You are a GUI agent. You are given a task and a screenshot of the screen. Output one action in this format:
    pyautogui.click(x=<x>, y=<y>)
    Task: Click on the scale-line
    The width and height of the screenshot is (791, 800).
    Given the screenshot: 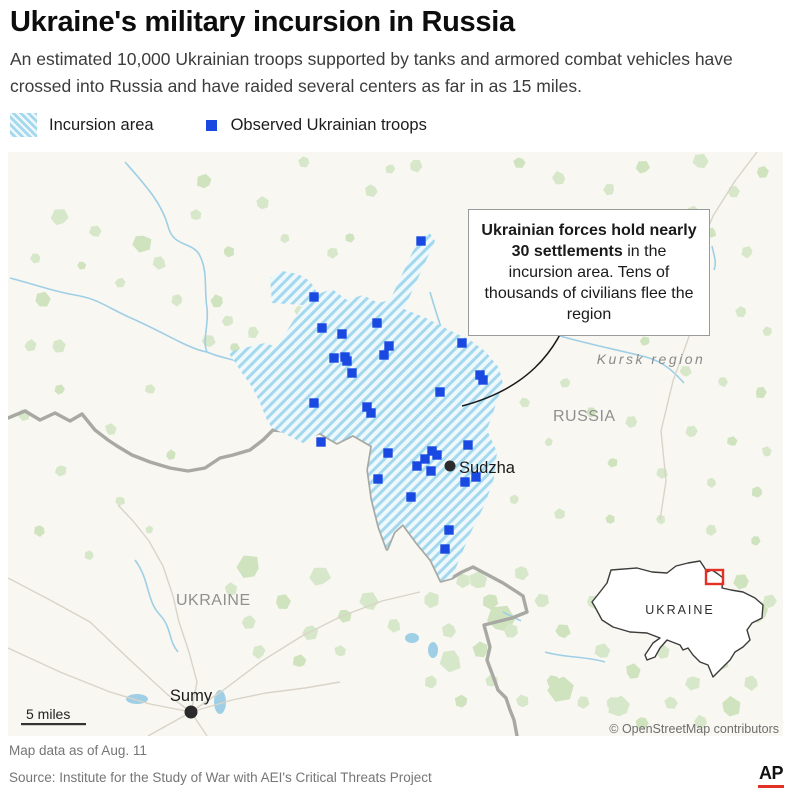 What is the action you would take?
    pyautogui.click(x=53, y=724)
    